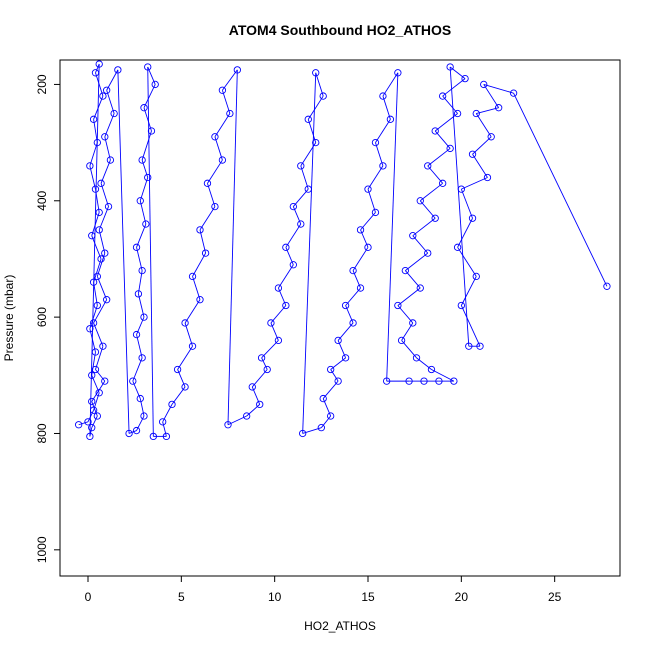 The image size is (650, 650). What do you see at coordinates (42, 549) in the screenshot?
I see `y-tick-label: 1000` at bounding box center [42, 549].